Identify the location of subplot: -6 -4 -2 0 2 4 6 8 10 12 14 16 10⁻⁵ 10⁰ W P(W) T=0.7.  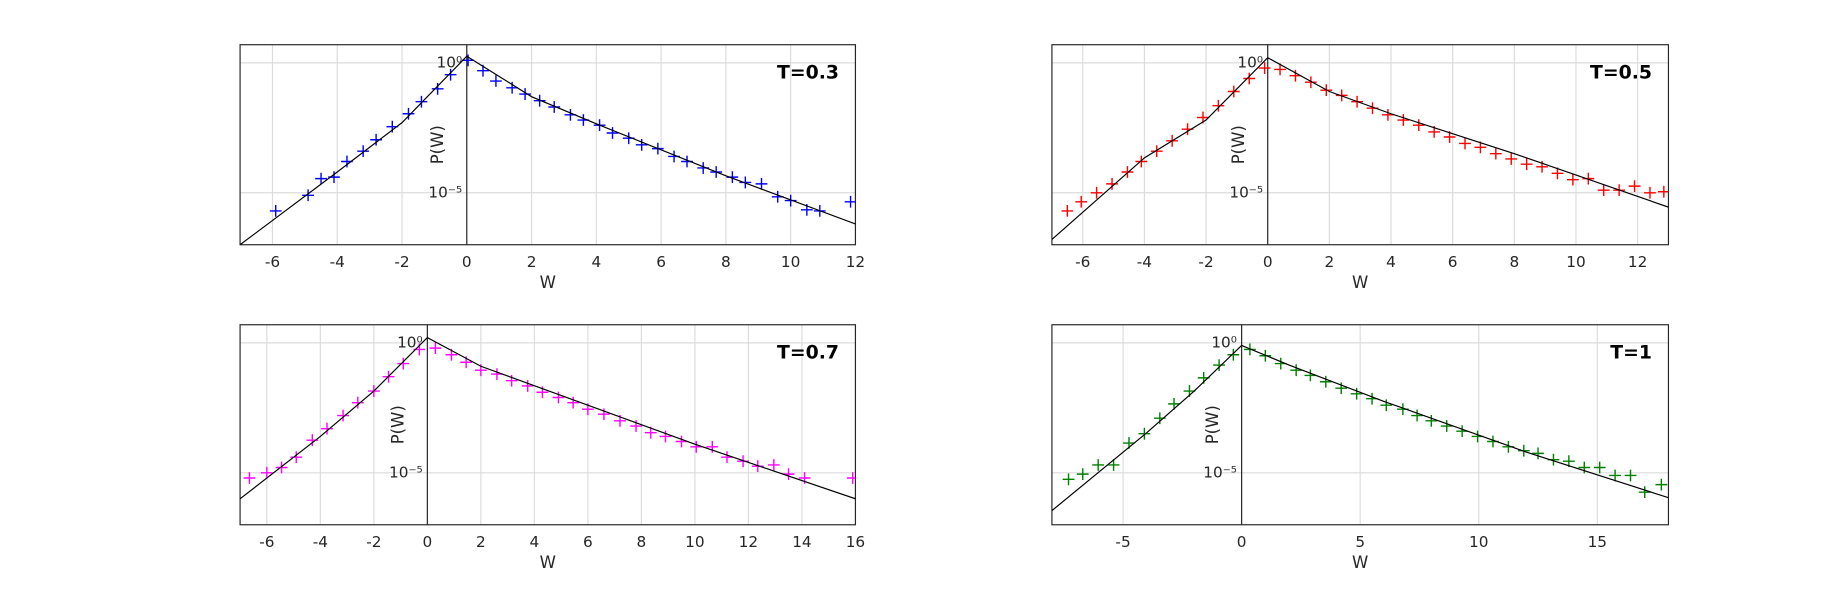
(552, 448).